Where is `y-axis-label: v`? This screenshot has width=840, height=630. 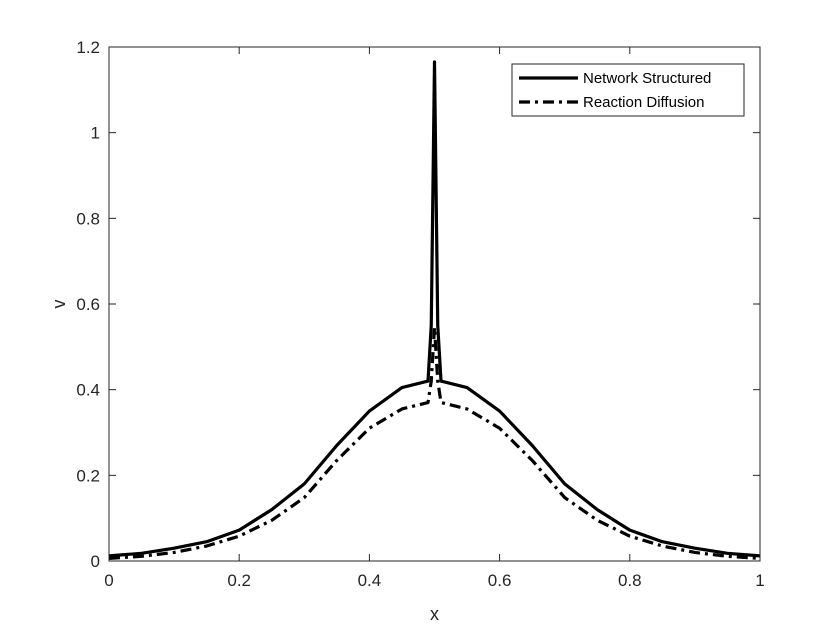
y-axis-label: v is located at coordinates (59, 304).